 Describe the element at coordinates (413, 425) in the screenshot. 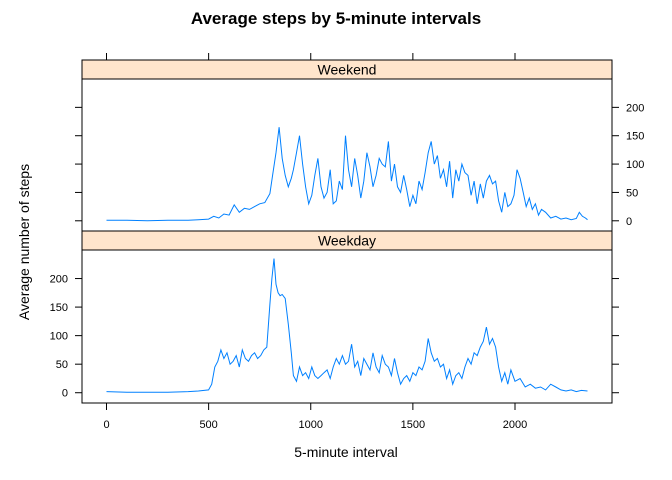

I see `x-tick-label-1500: 1500` at that location.